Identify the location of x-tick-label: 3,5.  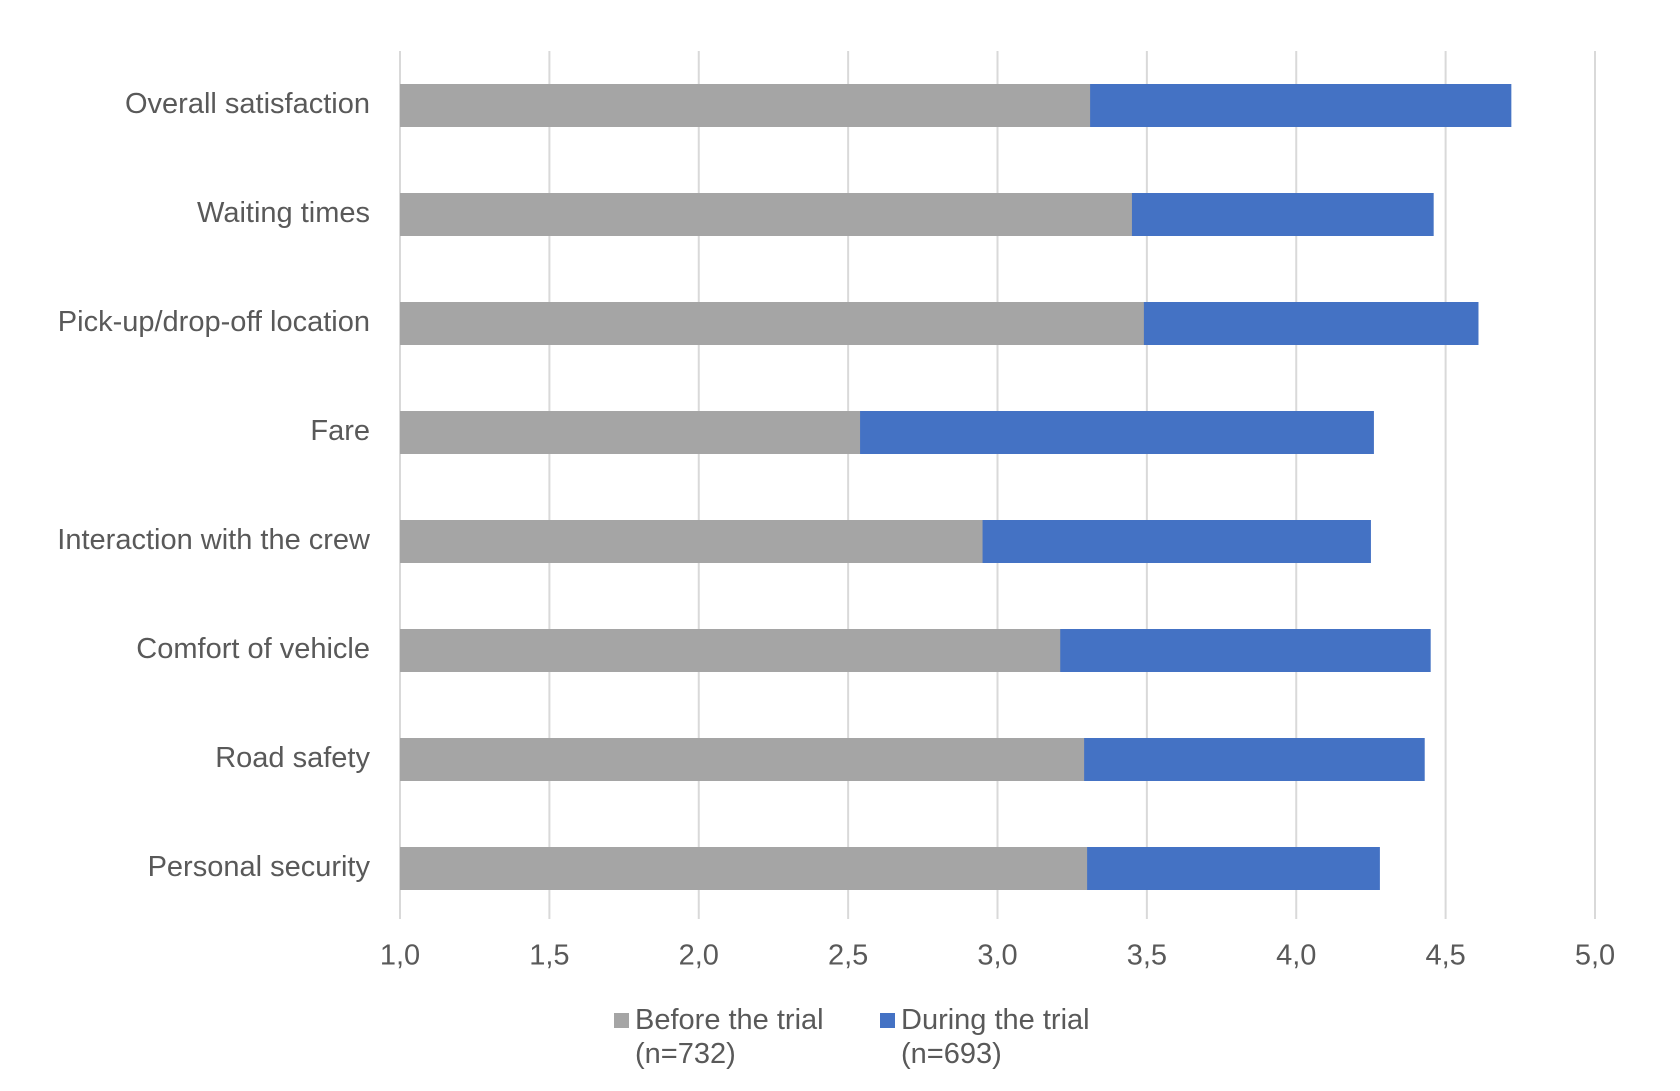
(1147, 956).